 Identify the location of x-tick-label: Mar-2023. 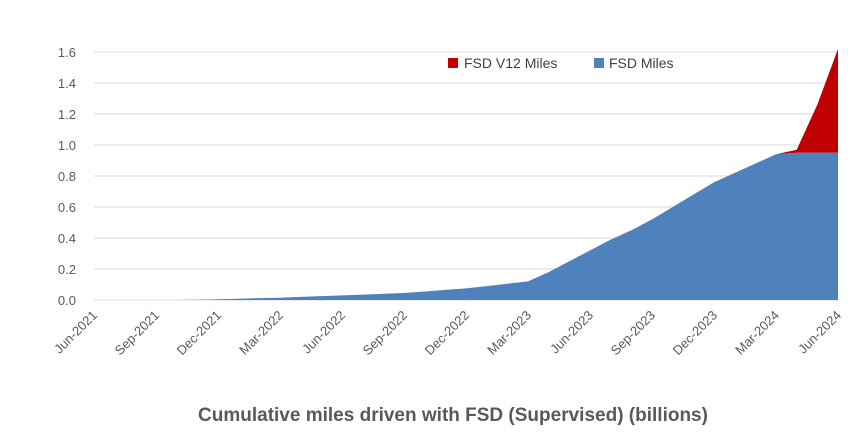
(509, 333).